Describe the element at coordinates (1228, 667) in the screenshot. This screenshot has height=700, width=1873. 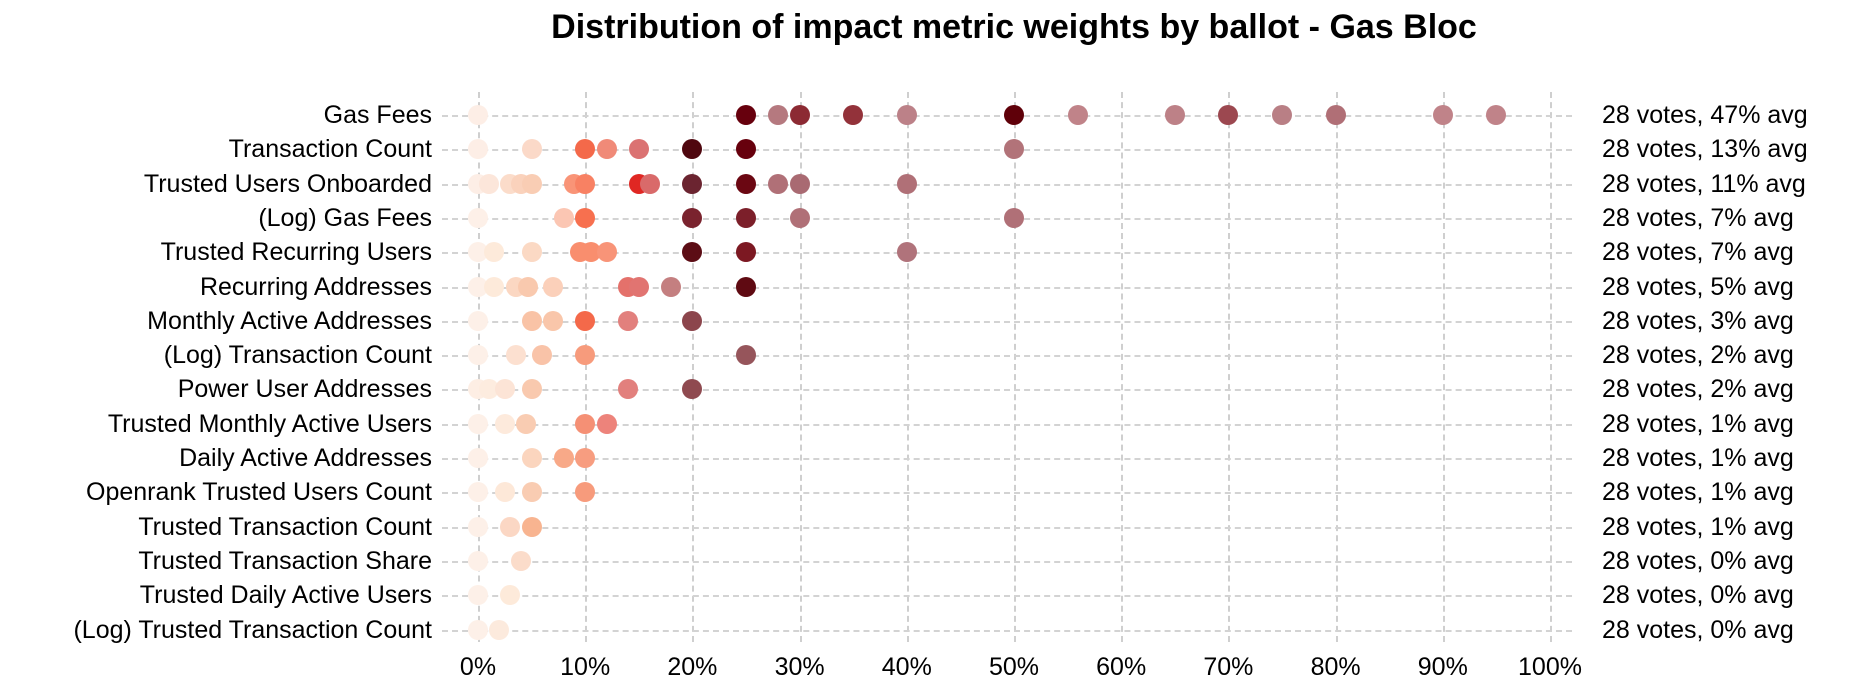
I see `x-tick-label: 70%` at that location.